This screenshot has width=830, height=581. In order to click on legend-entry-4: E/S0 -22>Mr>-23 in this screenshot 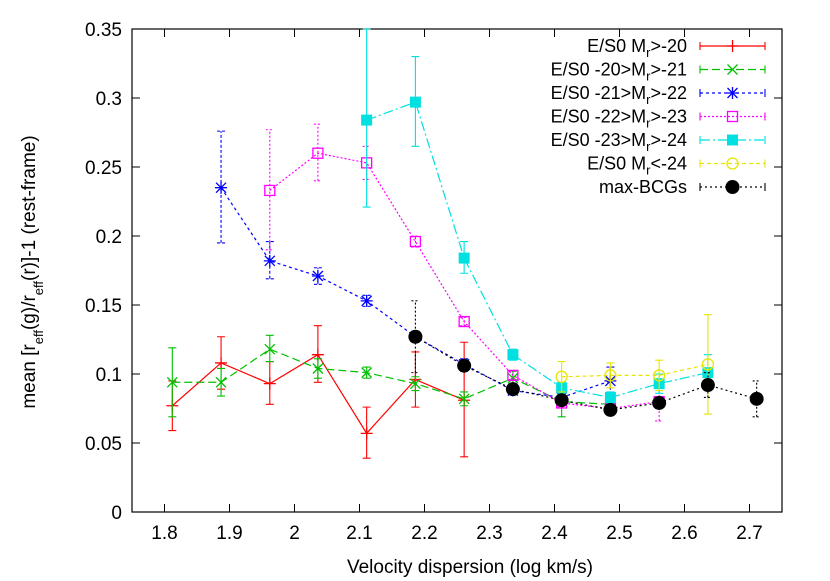, I will do `click(658, 119)`.